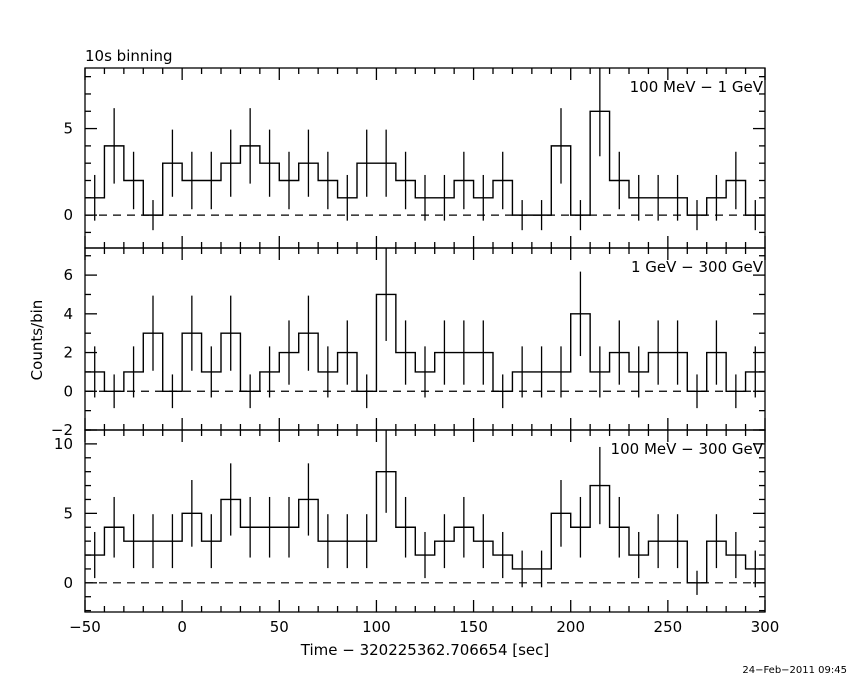 Image resolution: width=850 pixels, height=680 pixels. What do you see at coordinates (279, 627) in the screenshot?
I see `x-tick-label: 50` at bounding box center [279, 627].